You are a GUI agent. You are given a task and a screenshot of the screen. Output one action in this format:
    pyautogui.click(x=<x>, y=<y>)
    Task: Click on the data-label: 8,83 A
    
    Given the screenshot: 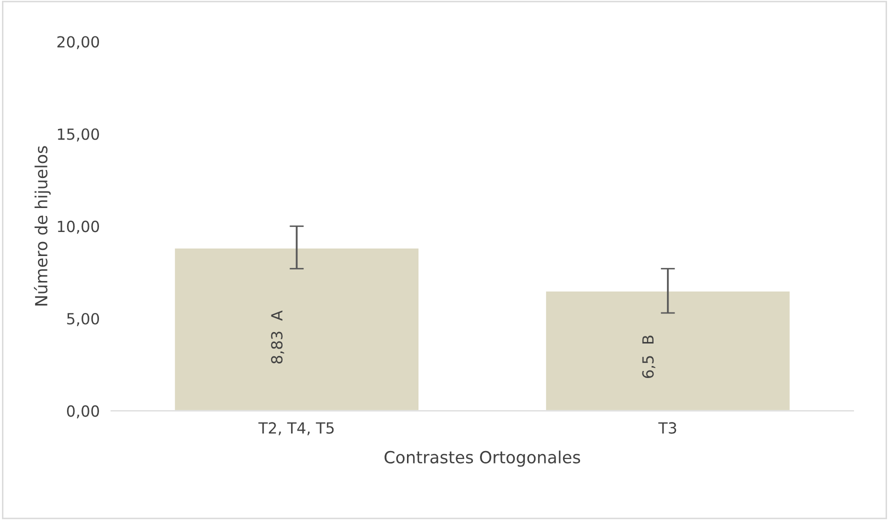 What is the action you would take?
    pyautogui.click(x=277, y=337)
    